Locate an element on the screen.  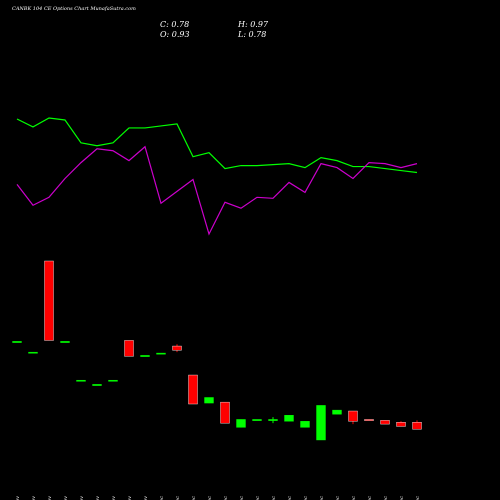
x-tick-label: 18 Nov is located at coordinates (34, 498).